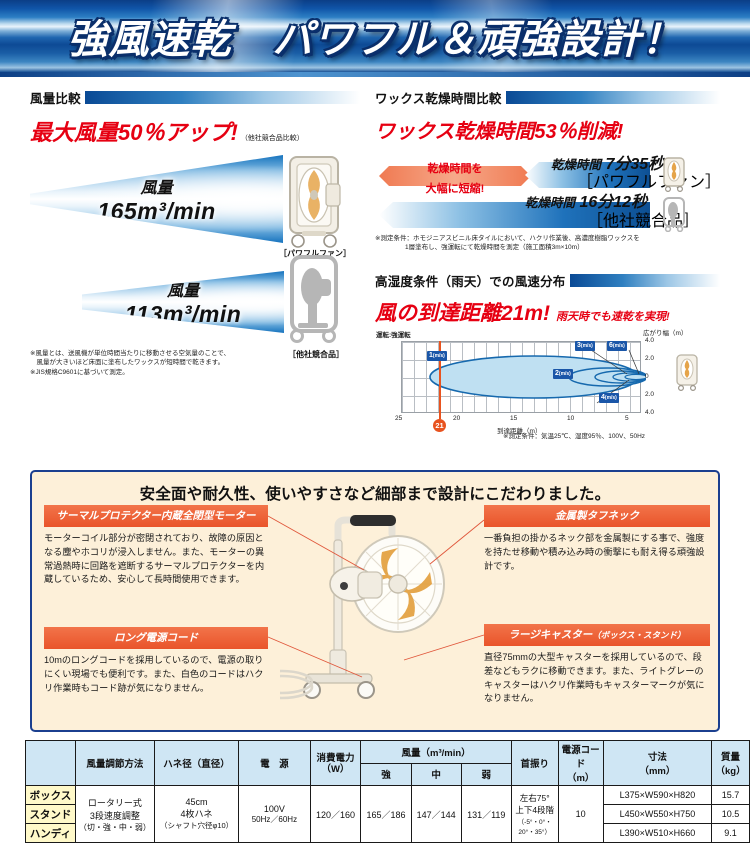  I want to click on speed-tag-4: 4(m/s), so click(609, 397).